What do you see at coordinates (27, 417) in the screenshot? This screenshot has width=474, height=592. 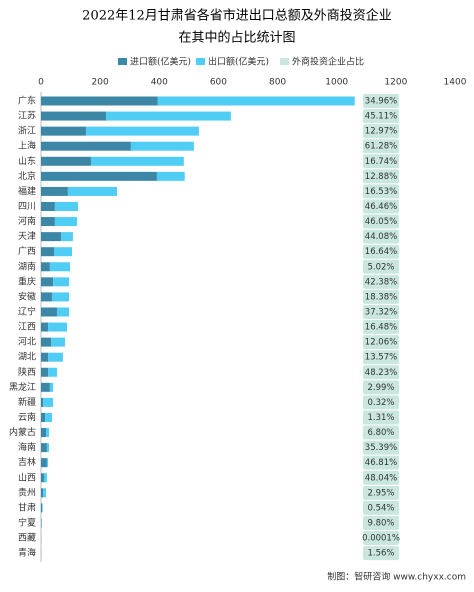 I see `y-tick-label: 云南` at bounding box center [27, 417].